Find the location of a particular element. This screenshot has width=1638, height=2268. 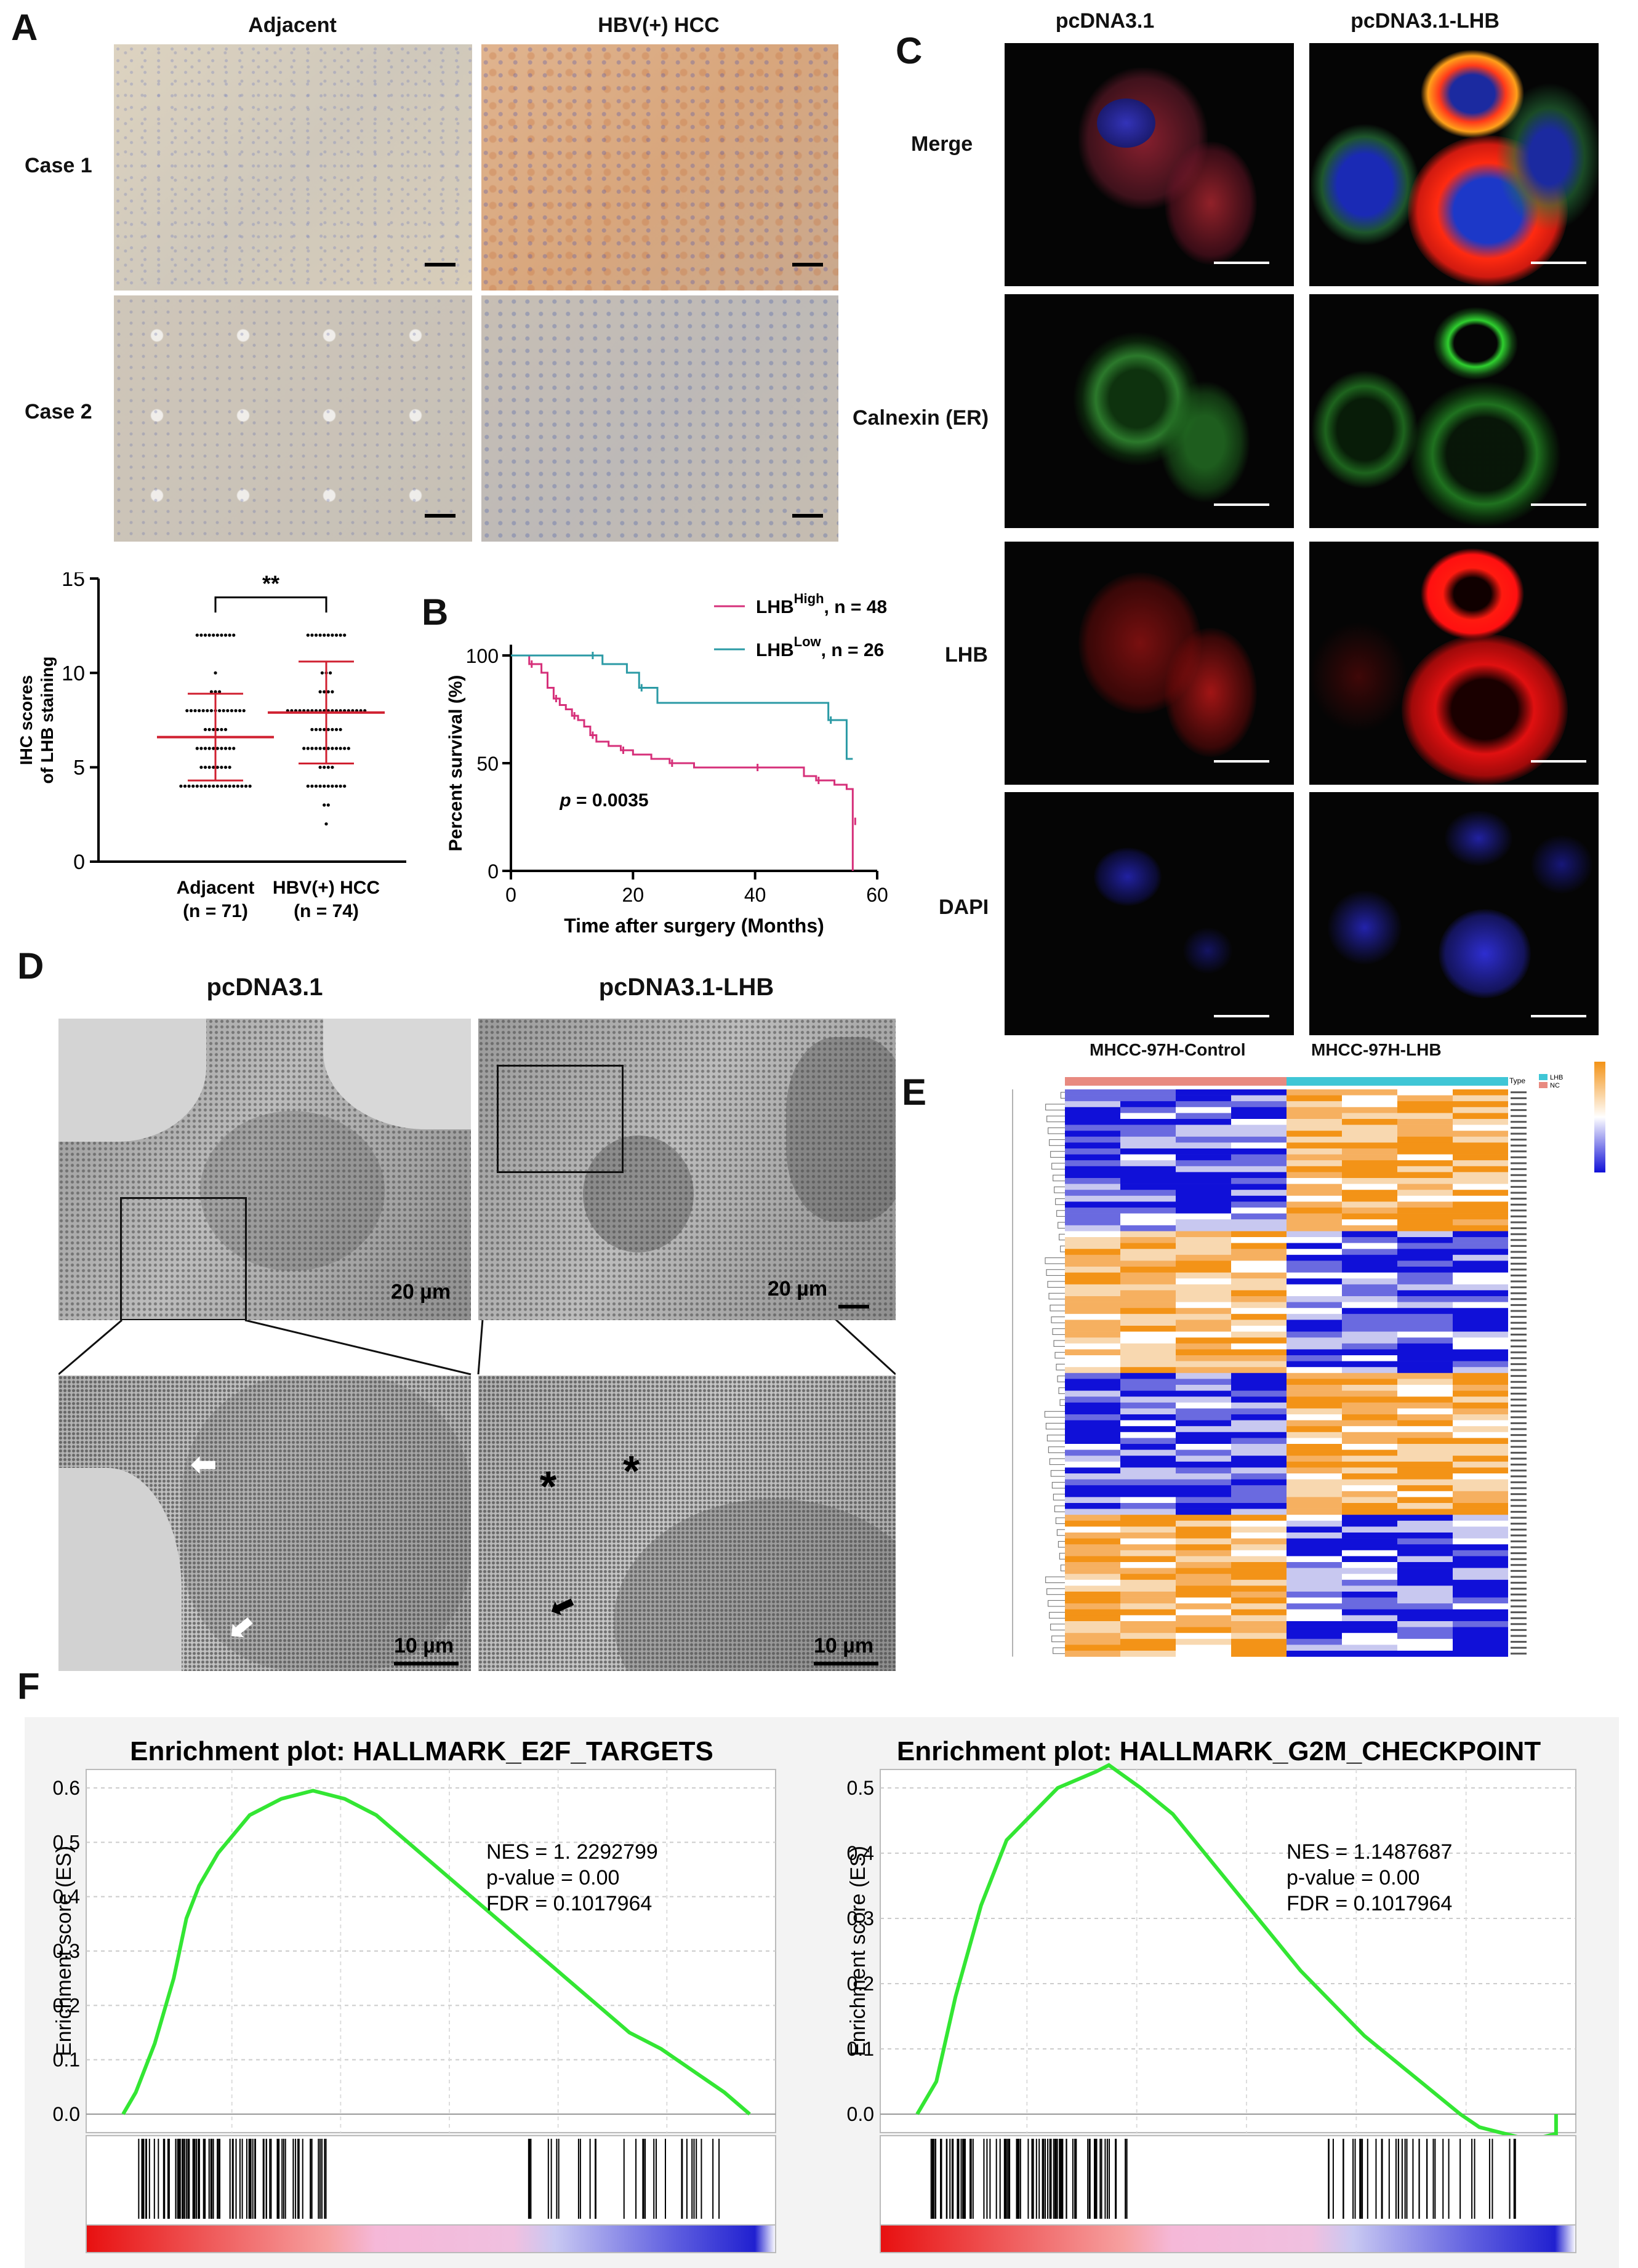

fluo-merge-lhb is located at coordinates (1454, 164).